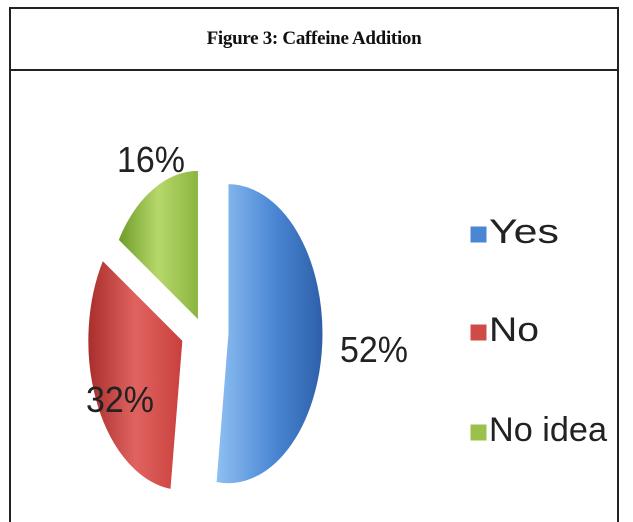 The image size is (633, 522). What do you see at coordinates (478, 332) in the screenshot?
I see `legend-swatch-no` at bounding box center [478, 332].